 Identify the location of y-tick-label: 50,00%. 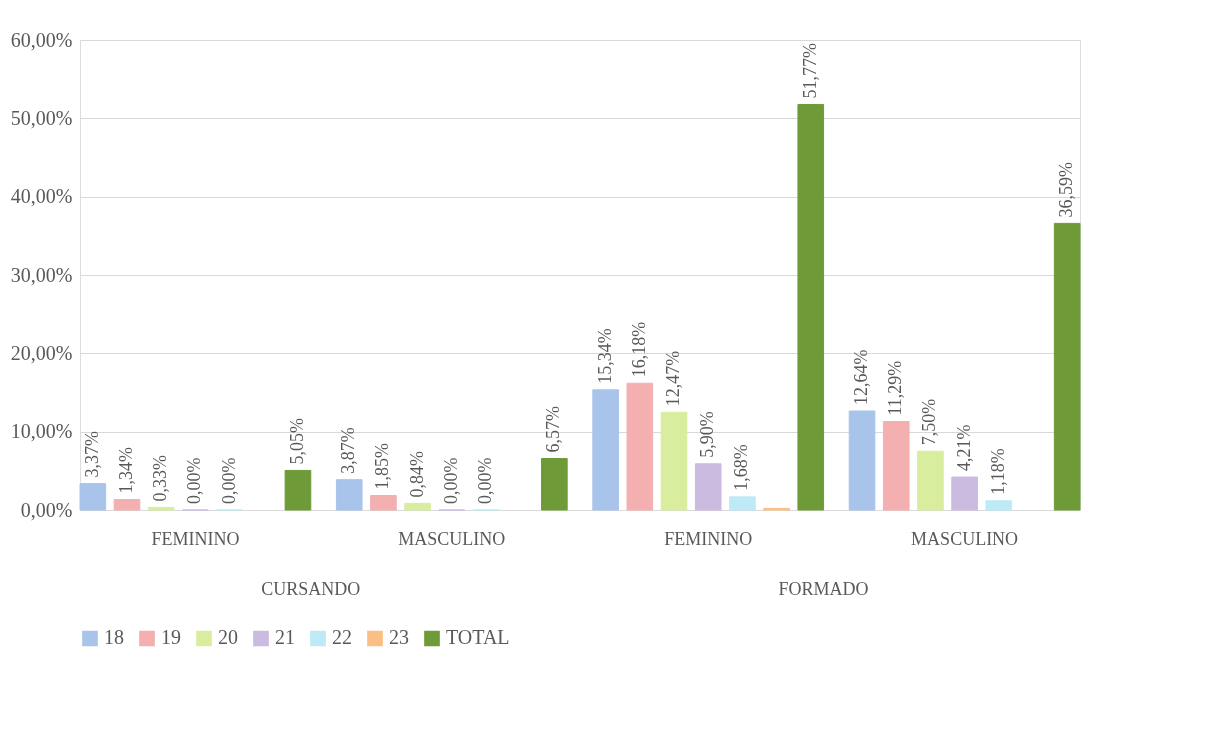
(41, 117).